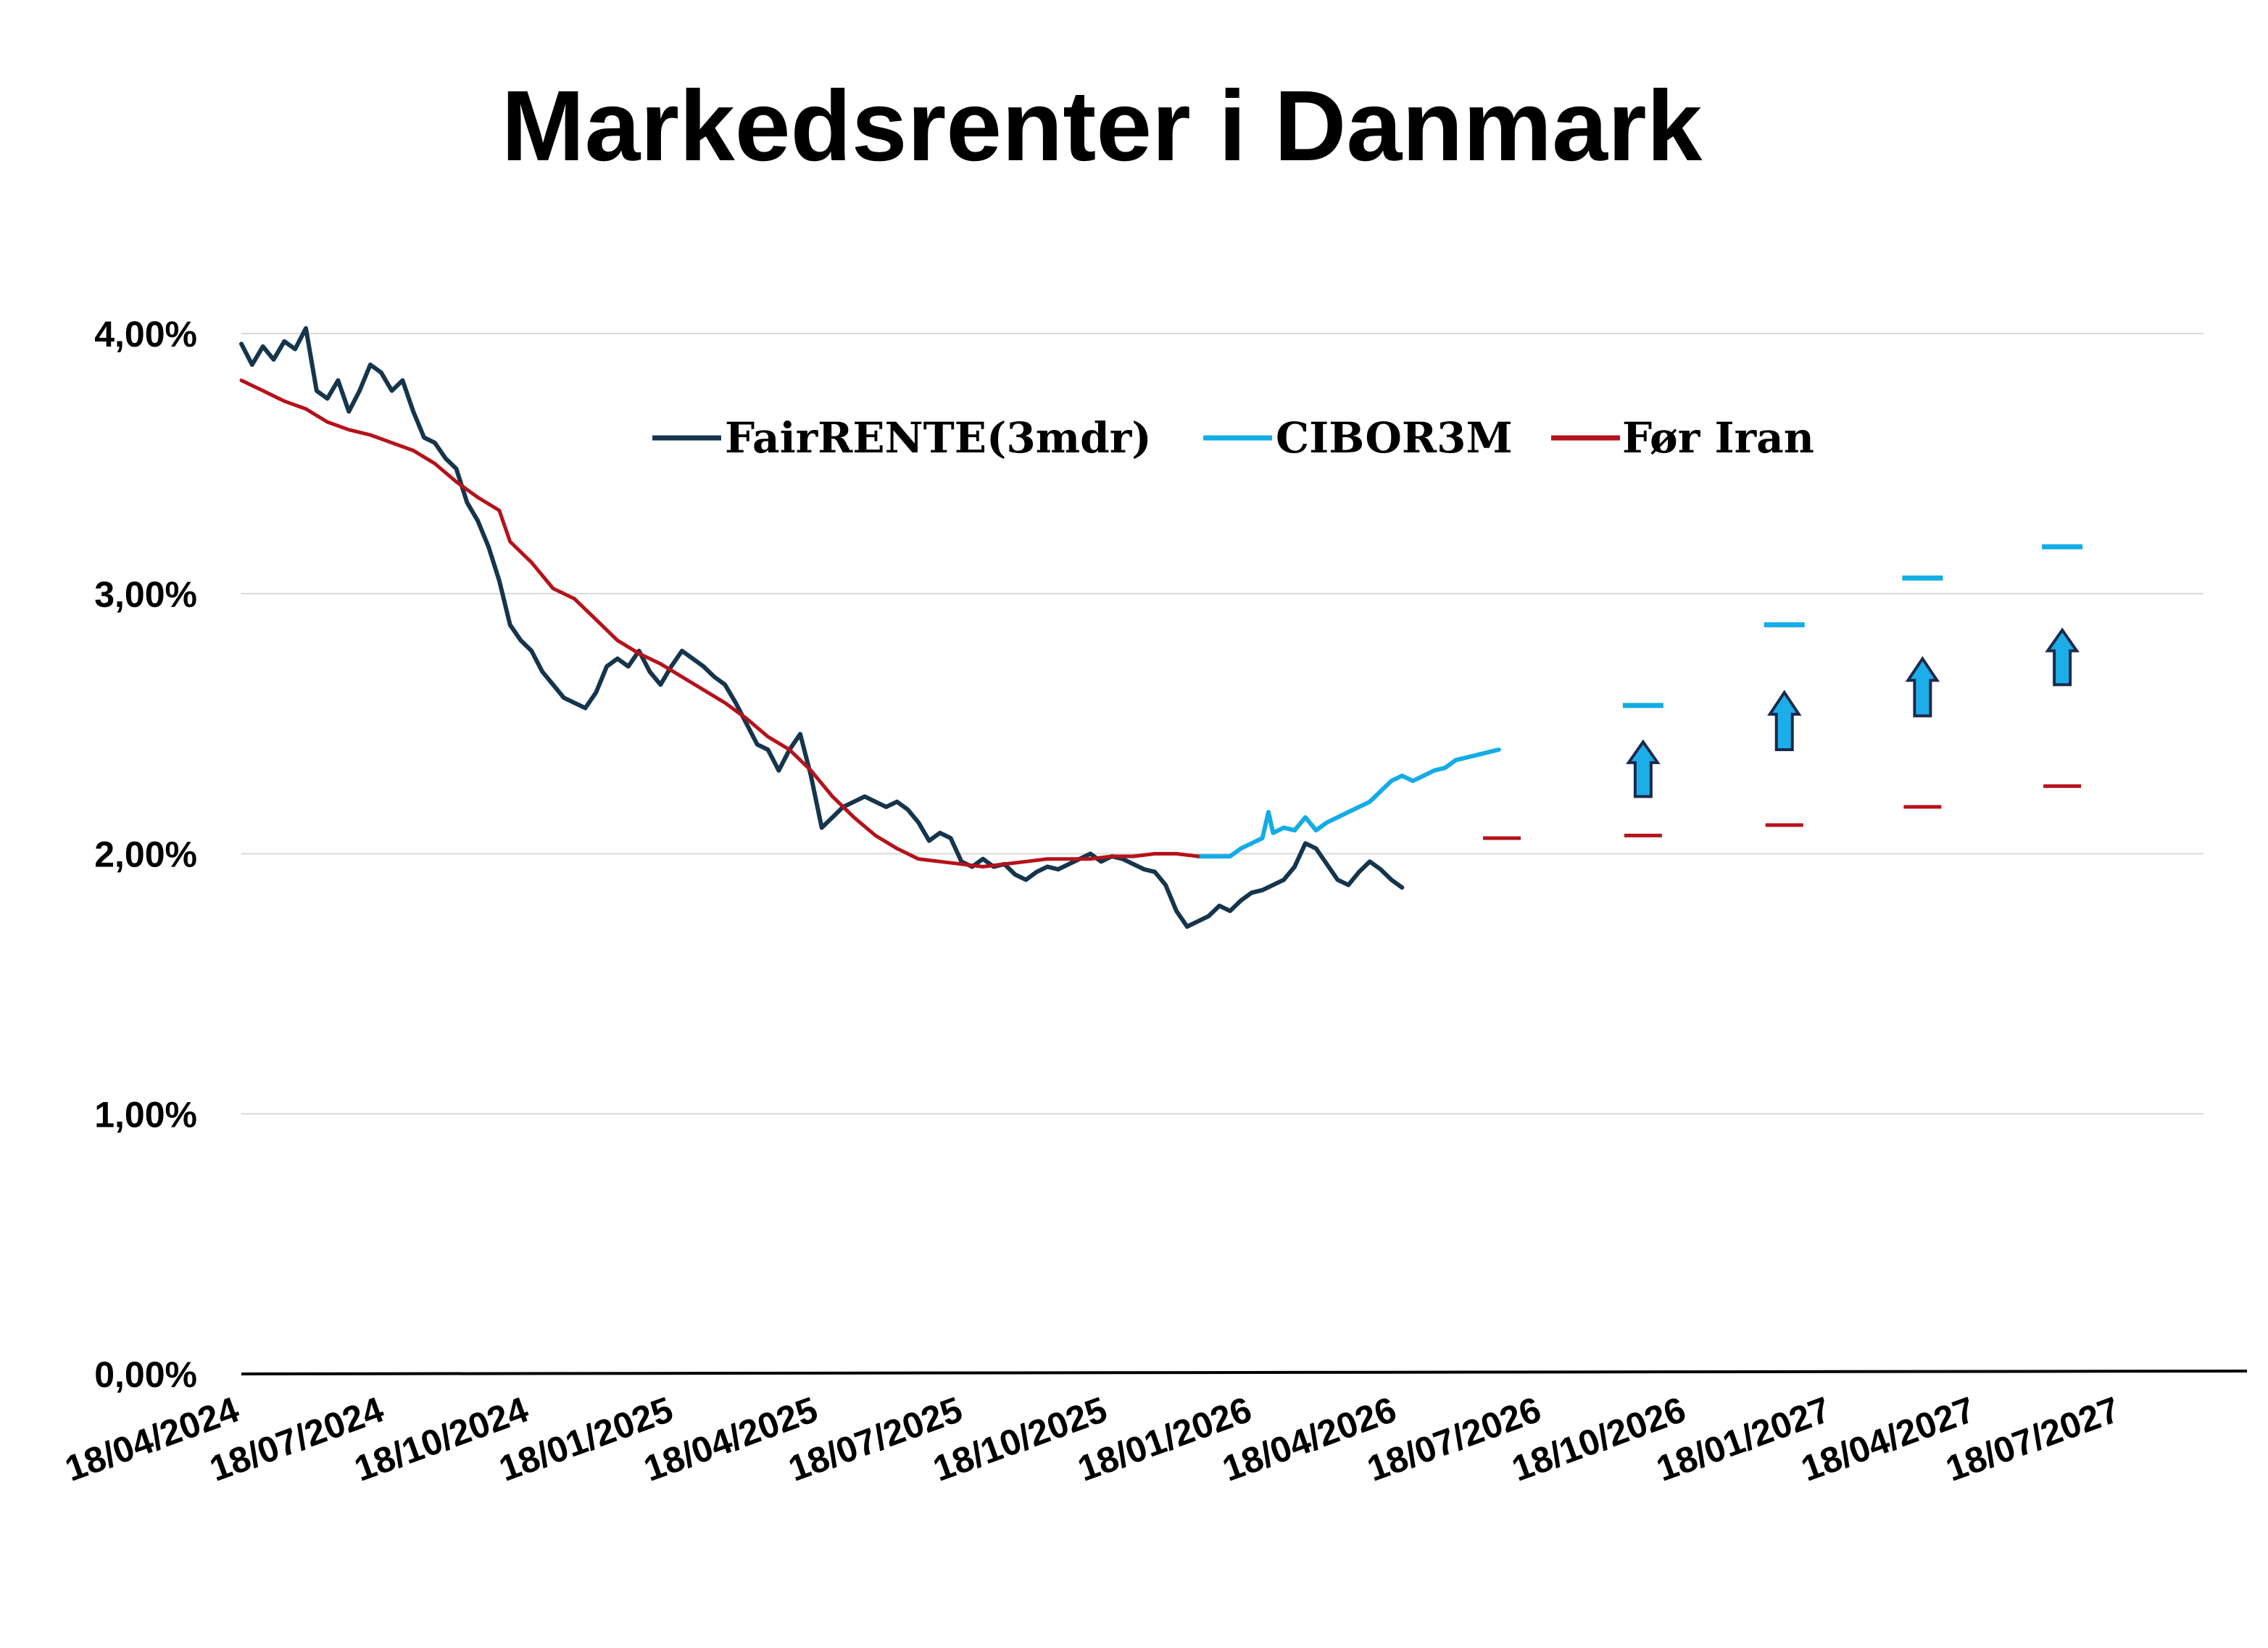  Describe the element at coordinates (1394, 438) in the screenshot. I see `legend-label: CIBOR3M` at that location.